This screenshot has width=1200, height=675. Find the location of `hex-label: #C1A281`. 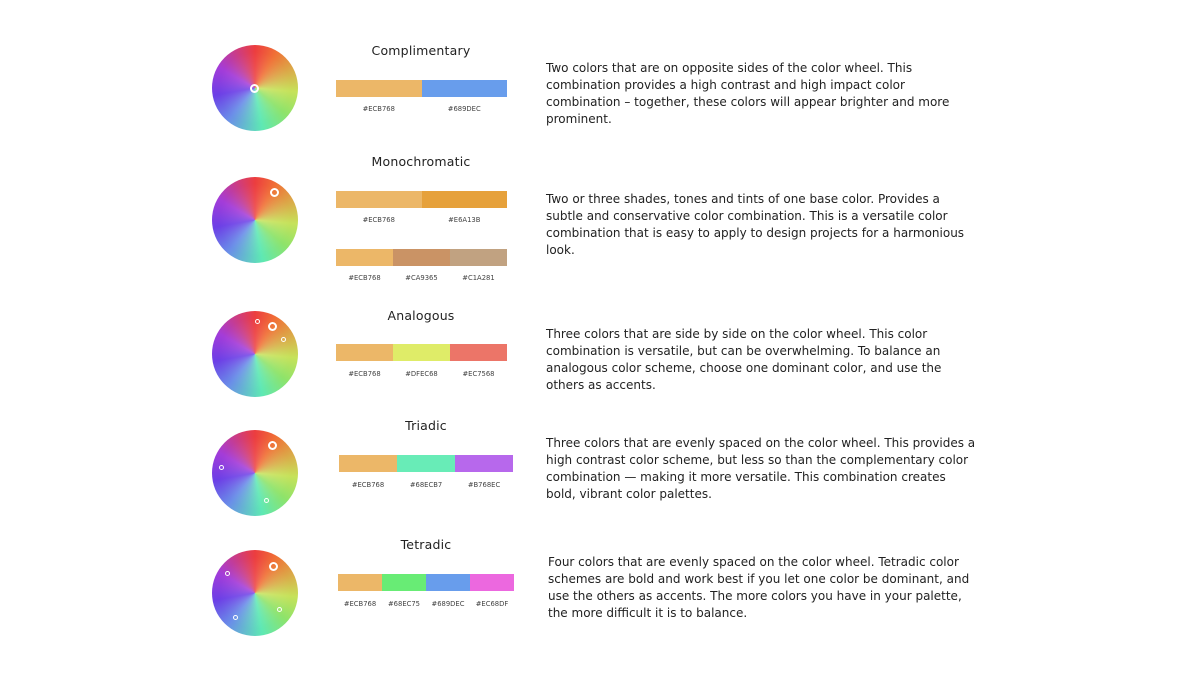

hex-label: #C1A281 is located at coordinates (478, 278).